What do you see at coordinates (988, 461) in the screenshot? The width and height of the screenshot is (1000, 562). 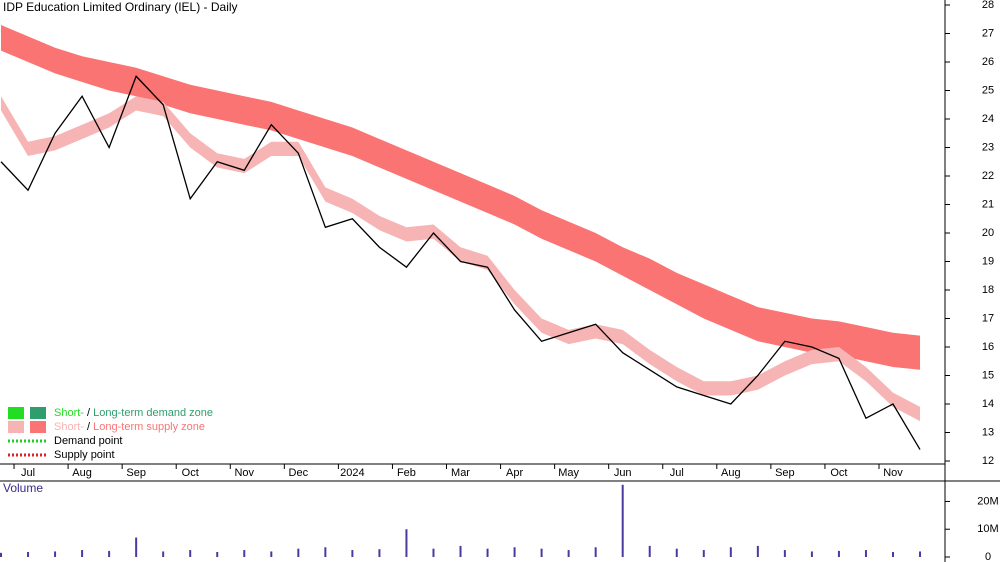 I see `y-tick-label: 12` at bounding box center [988, 461].